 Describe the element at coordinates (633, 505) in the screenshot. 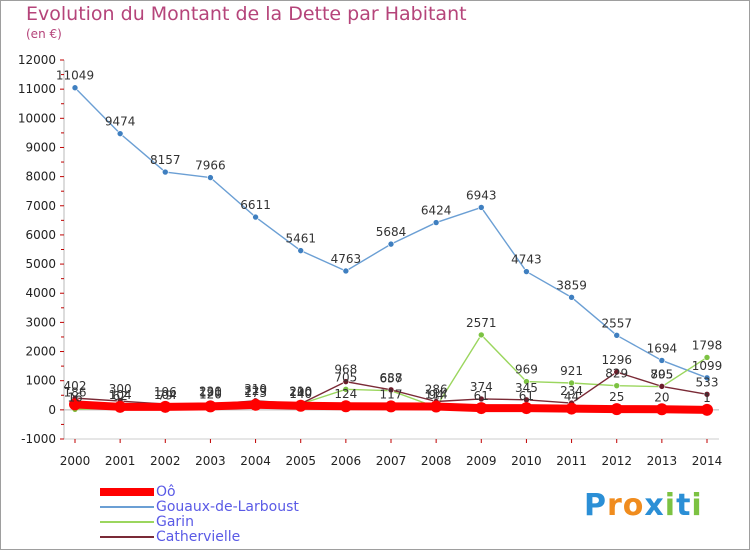

I see `logo-letter: o` at that location.